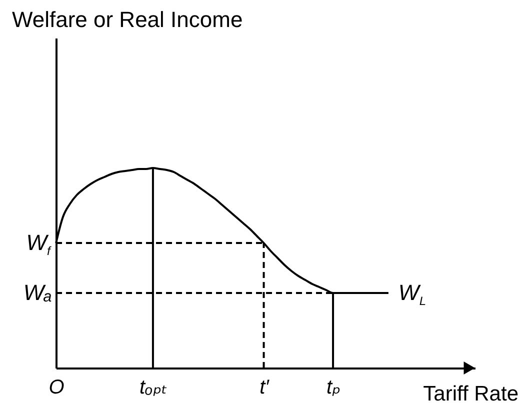 The height and width of the screenshot is (403, 521). Describe the element at coordinates (154, 387) in the screenshot. I see `x-tick-label: tₒₚₜ` at that location.